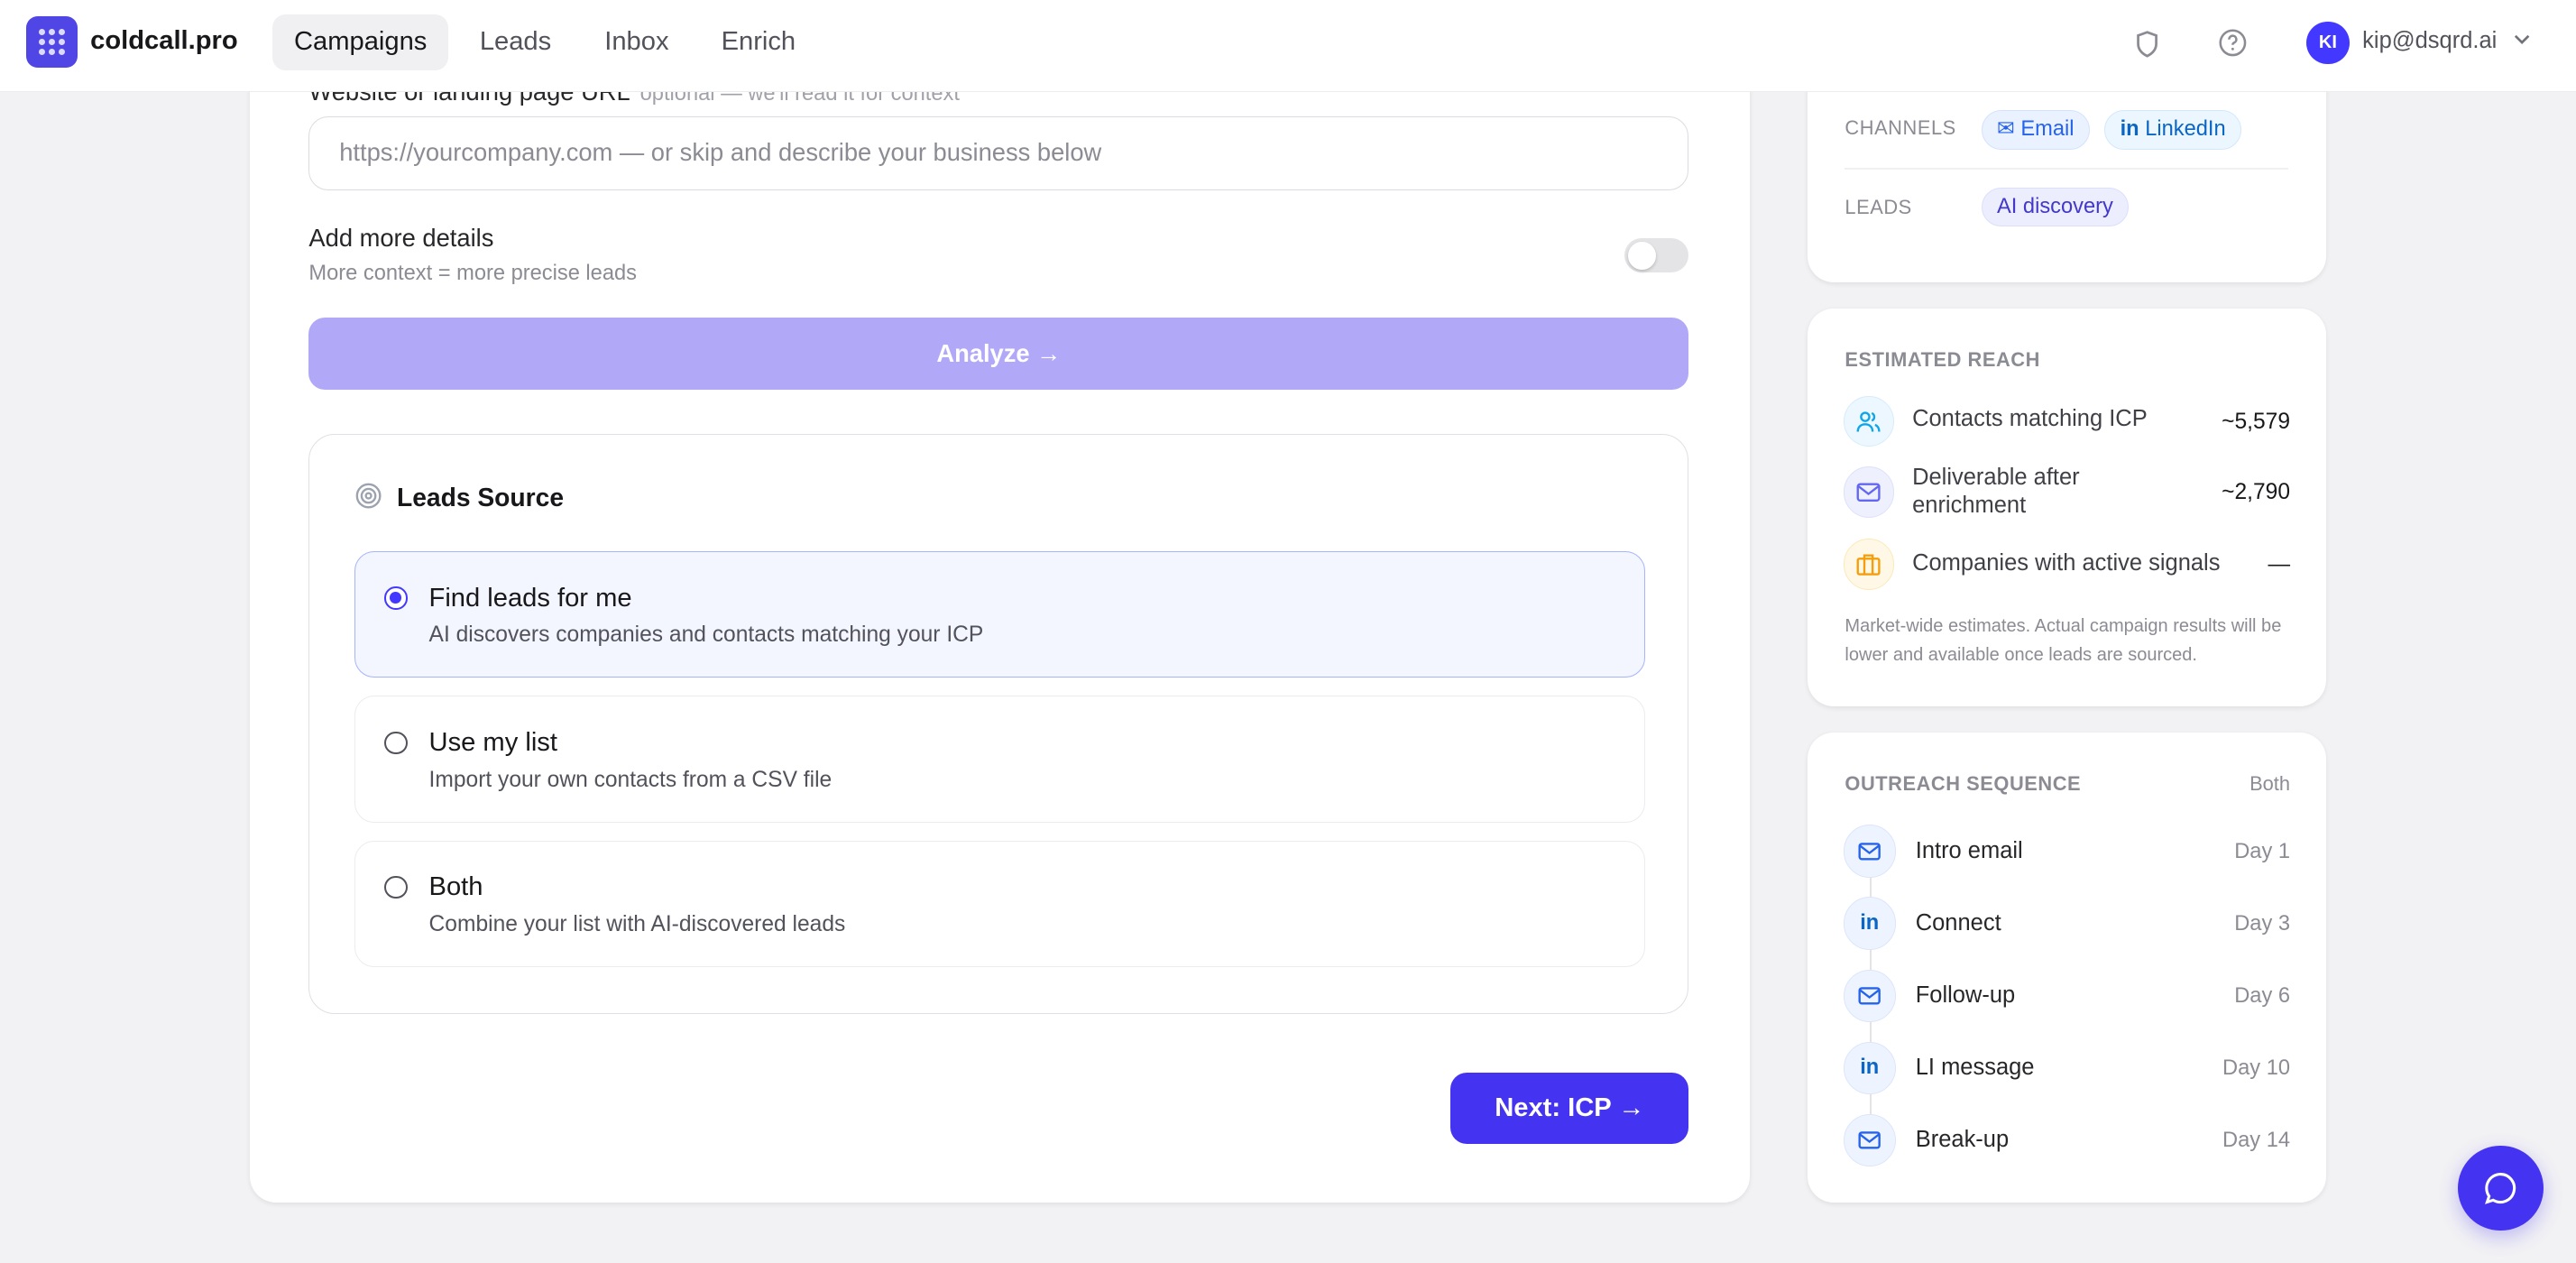 This screenshot has height=1263, width=2576. Describe the element at coordinates (1958, 923) in the screenshot. I see `sequence-step-label: Connect` at that location.